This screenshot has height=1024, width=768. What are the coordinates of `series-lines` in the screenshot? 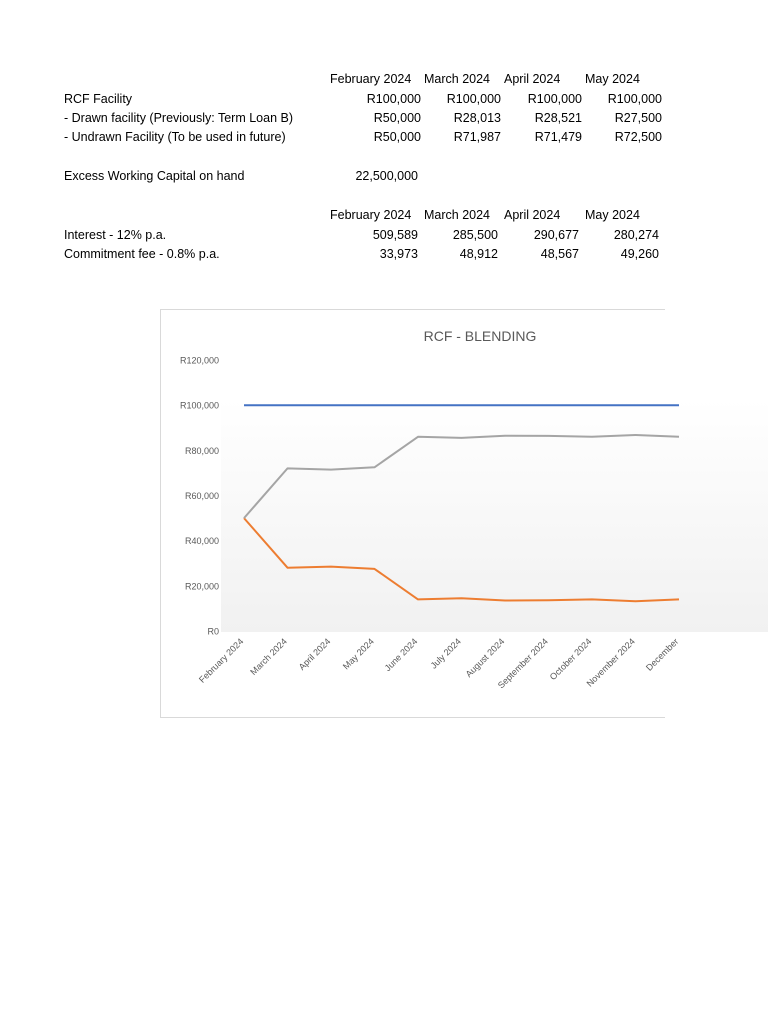 It's located at (461, 503).